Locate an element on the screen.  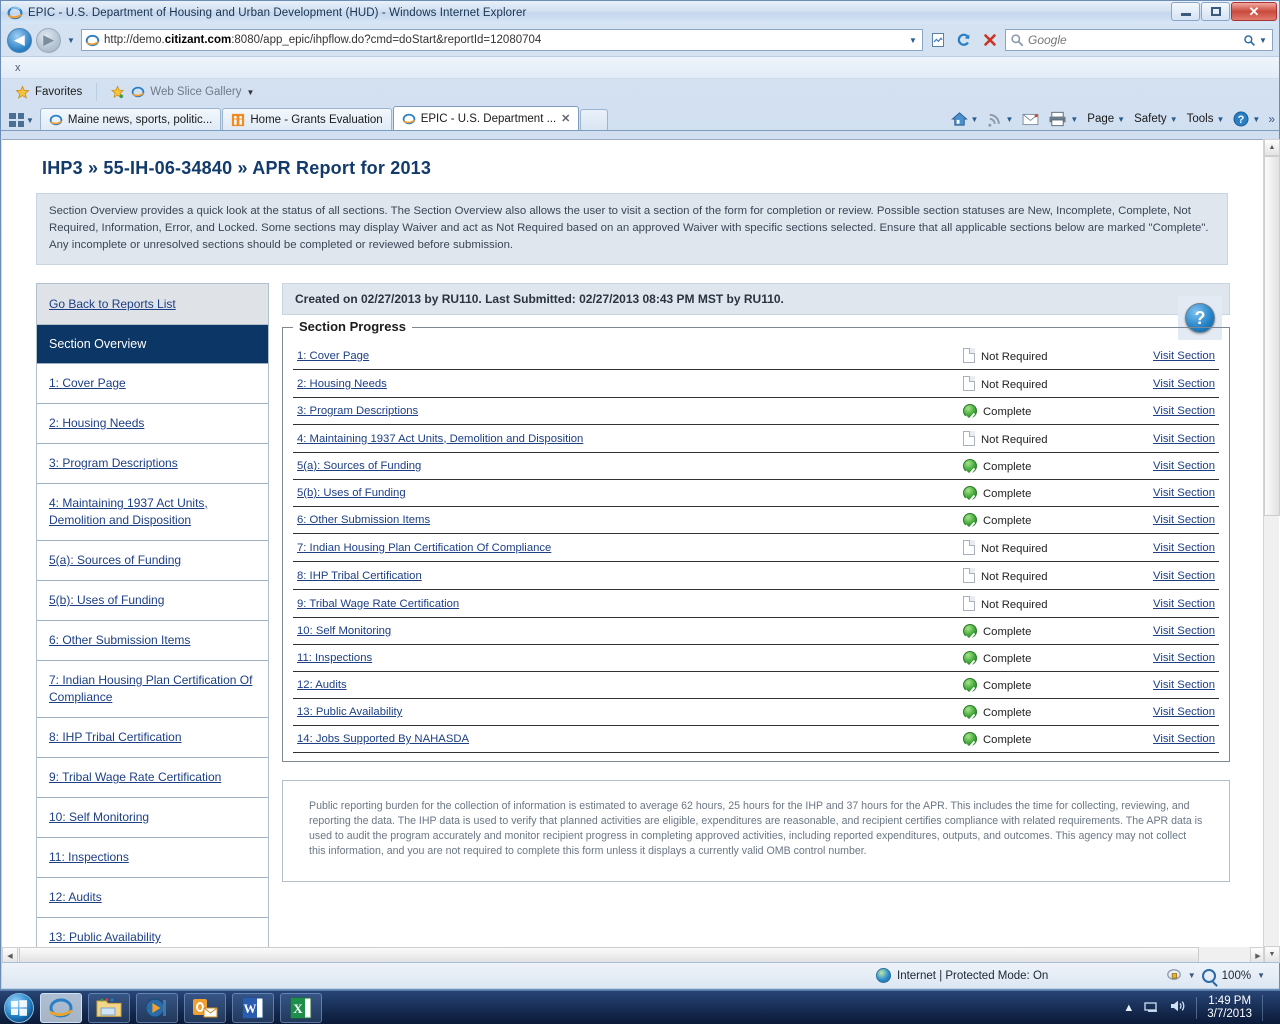
sidebar-item-10: 10: Self Monitoring is located at coordinates (152, 817).